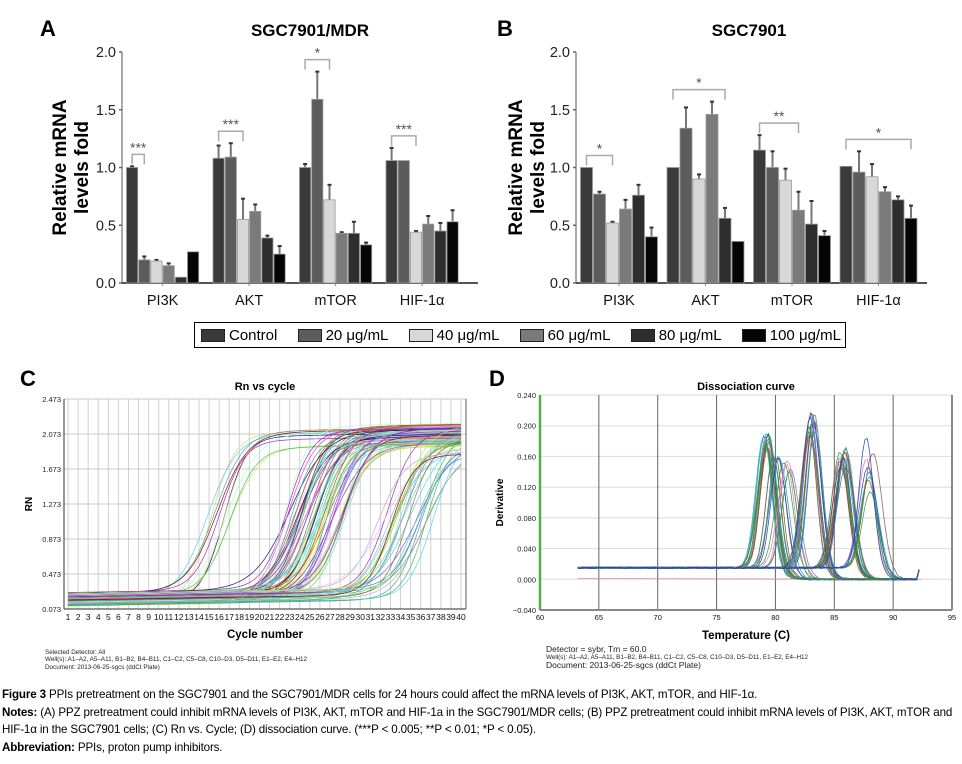  Describe the element at coordinates (505, 28) in the screenshot. I see `panel-letter-b: B` at that location.